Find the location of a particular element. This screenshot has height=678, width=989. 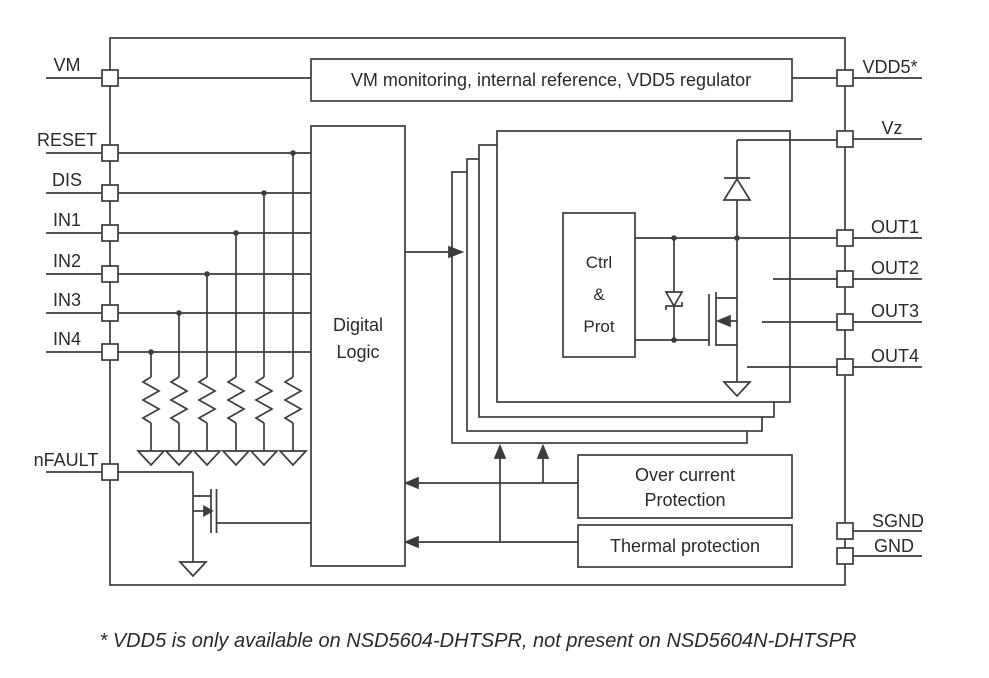

pin-label-gnd: GND is located at coordinates (894, 546).